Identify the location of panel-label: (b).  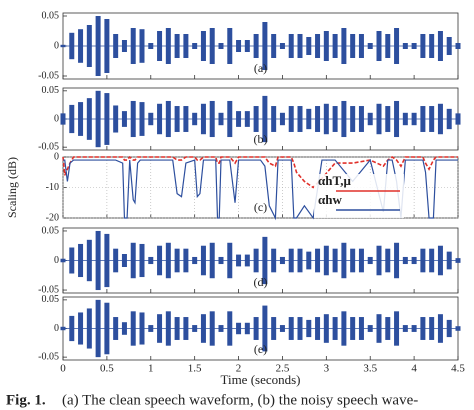
(261, 139).